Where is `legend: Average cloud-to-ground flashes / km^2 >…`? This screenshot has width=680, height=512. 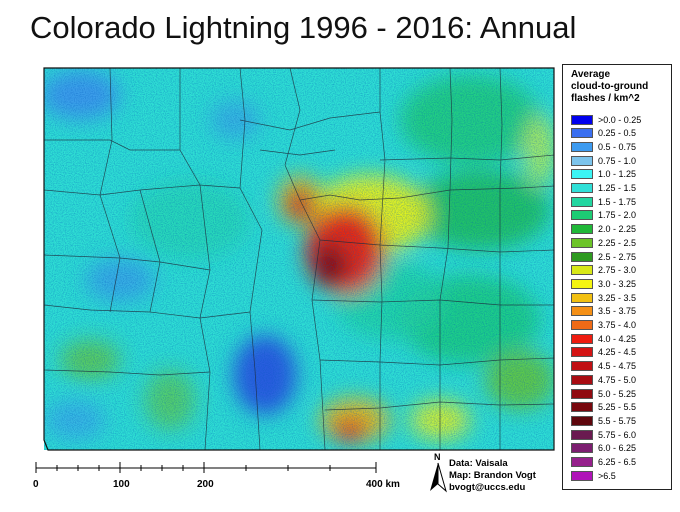
legend: Average cloud-to-ground flashes / km^2 >… is located at coordinates (617, 277).